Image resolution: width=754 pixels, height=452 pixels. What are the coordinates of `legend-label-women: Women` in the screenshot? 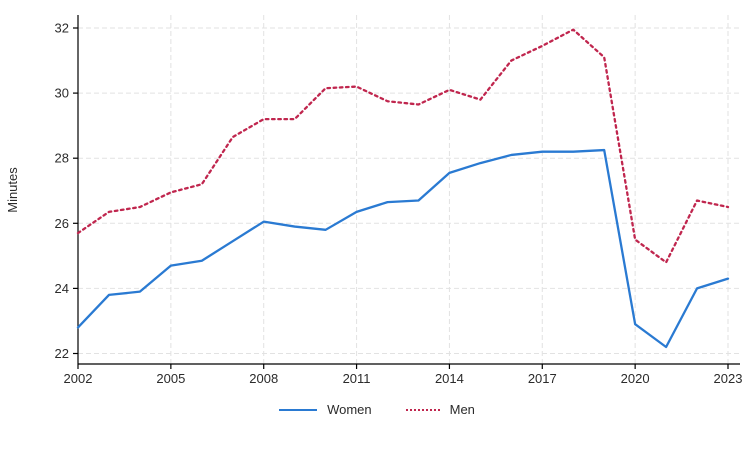 It's located at (349, 409).